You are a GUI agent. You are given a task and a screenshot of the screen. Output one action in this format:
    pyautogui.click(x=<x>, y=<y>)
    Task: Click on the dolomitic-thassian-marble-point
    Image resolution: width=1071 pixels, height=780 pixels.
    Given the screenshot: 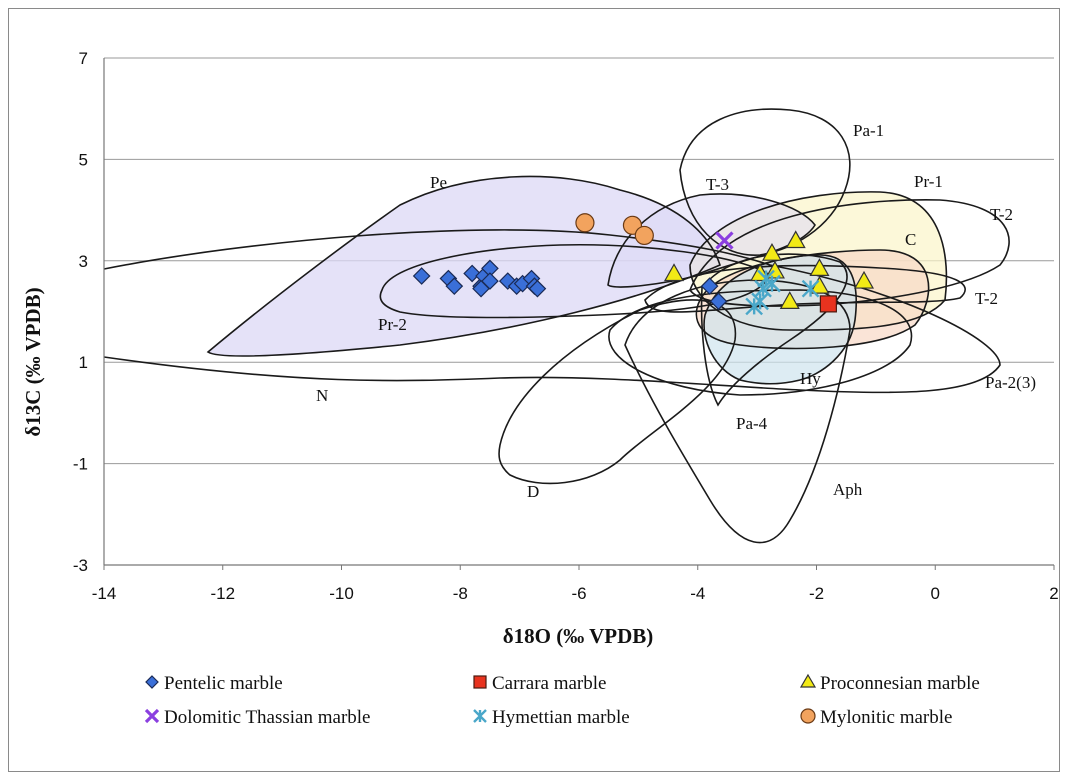 What is the action you would take?
    pyautogui.click(x=724, y=240)
    